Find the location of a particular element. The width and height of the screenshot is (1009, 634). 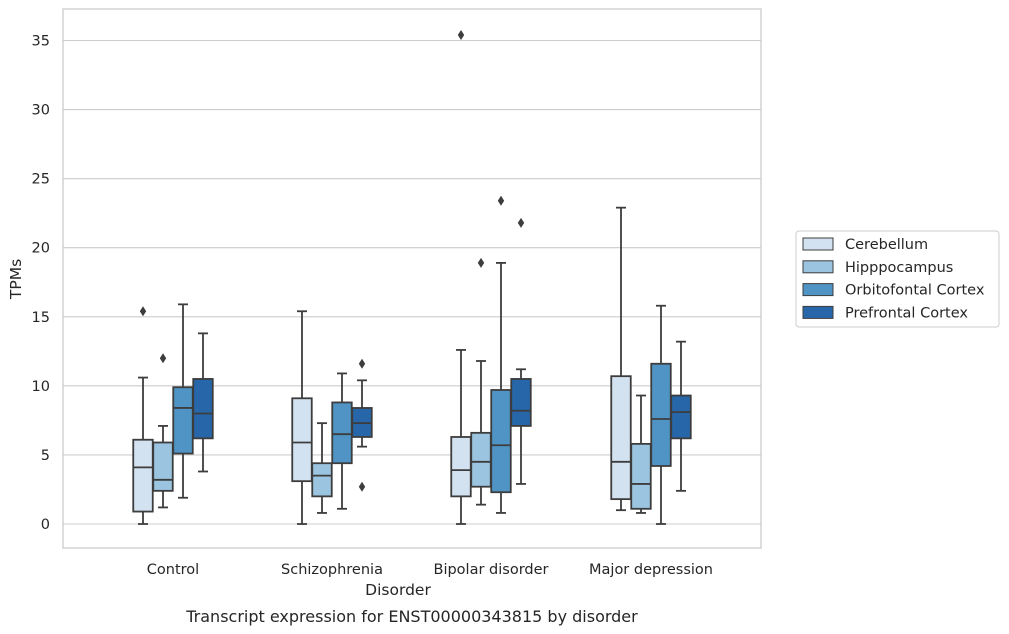

y-axis-label: TPMs is located at coordinates (16, 279).